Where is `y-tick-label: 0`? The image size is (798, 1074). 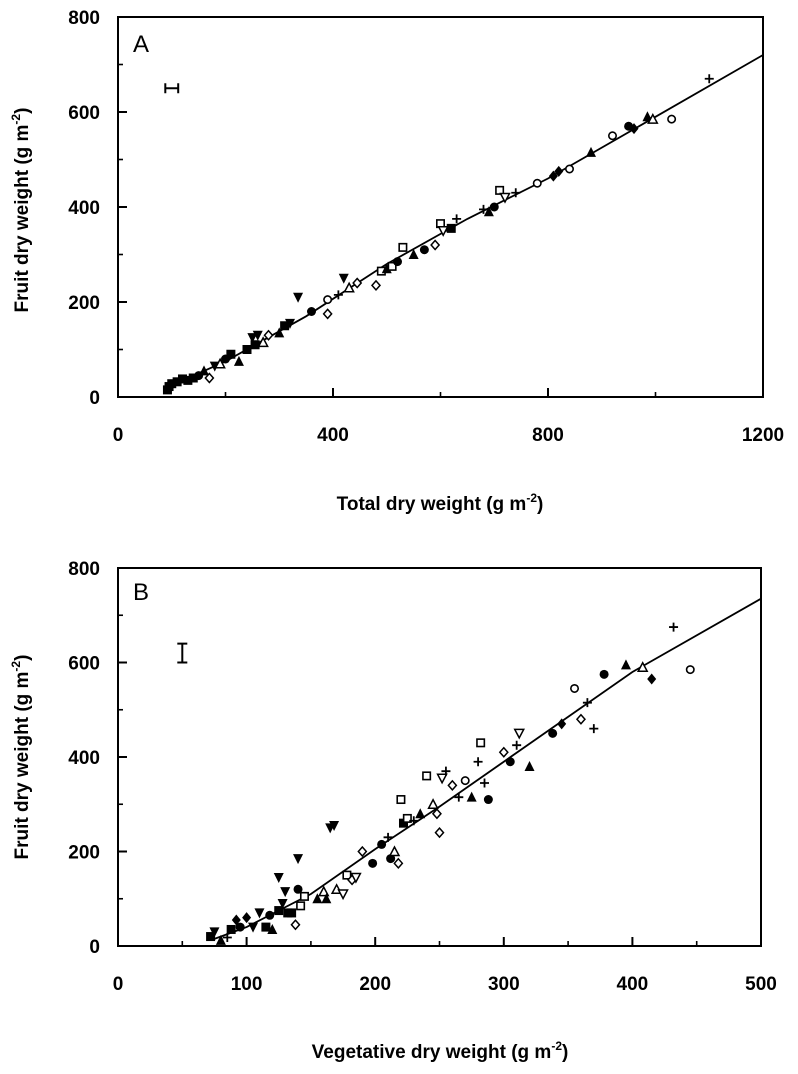
y-tick-label: 0 is located at coordinates (94, 398).